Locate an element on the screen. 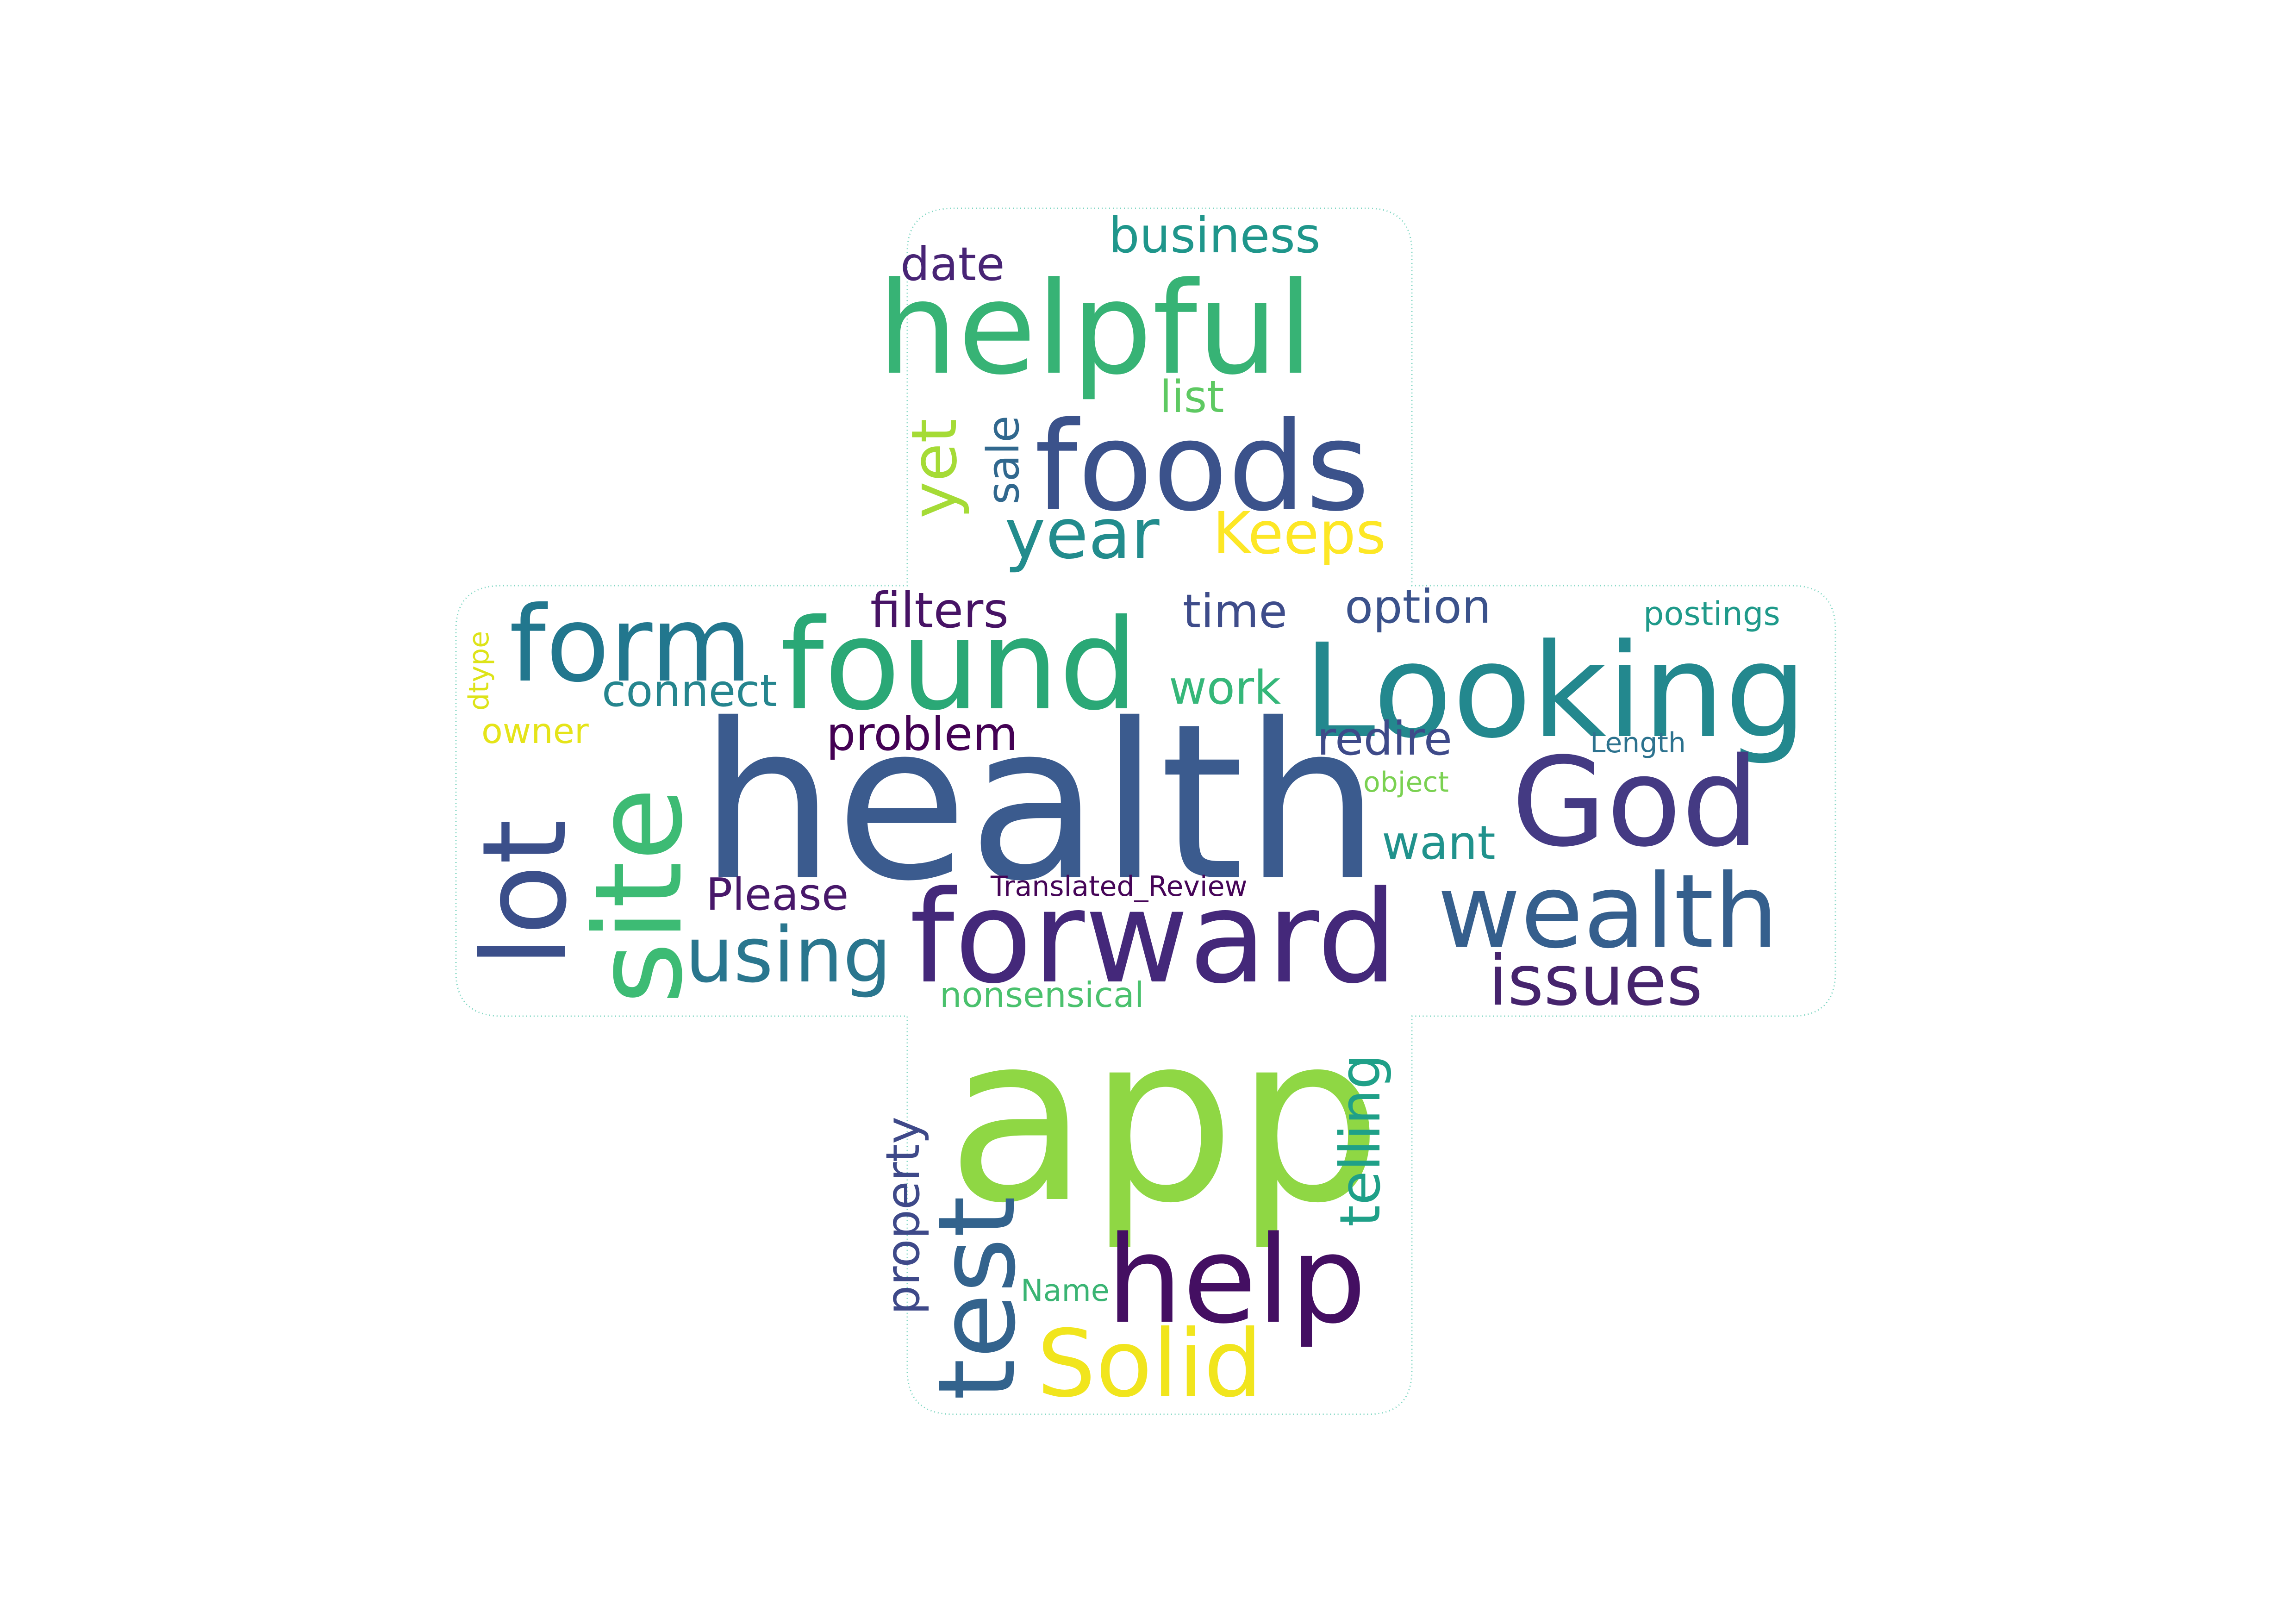  word-dtype: dtype is located at coordinates (479, 671).